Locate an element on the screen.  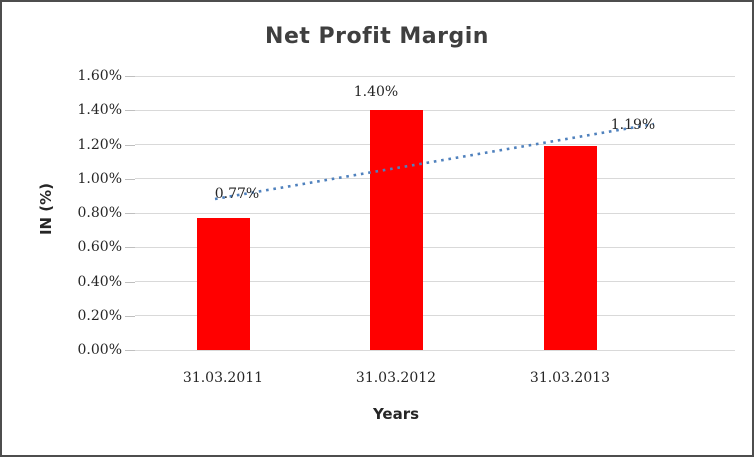
x-axis-title: Years is located at coordinates (396, 414).